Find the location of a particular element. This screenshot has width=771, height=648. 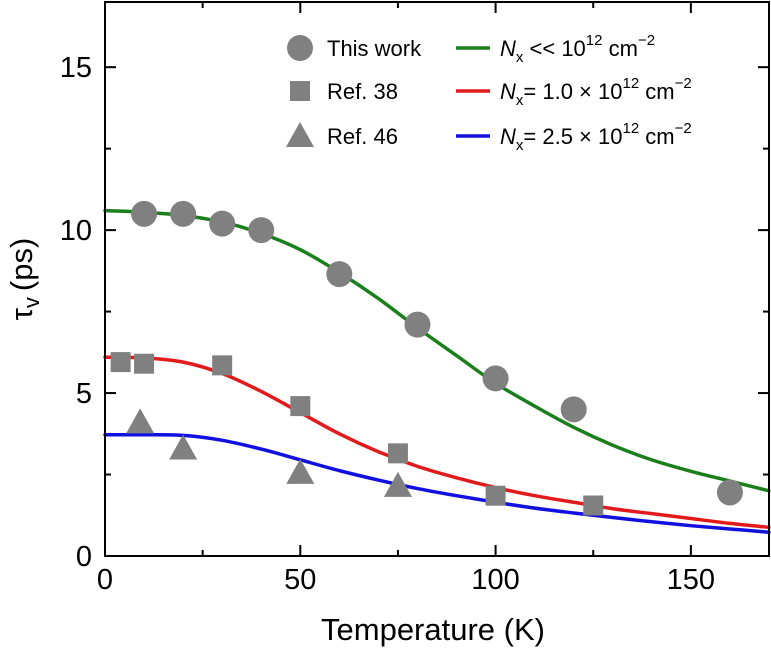

x-tick-label: 0 is located at coordinates (105, 580).